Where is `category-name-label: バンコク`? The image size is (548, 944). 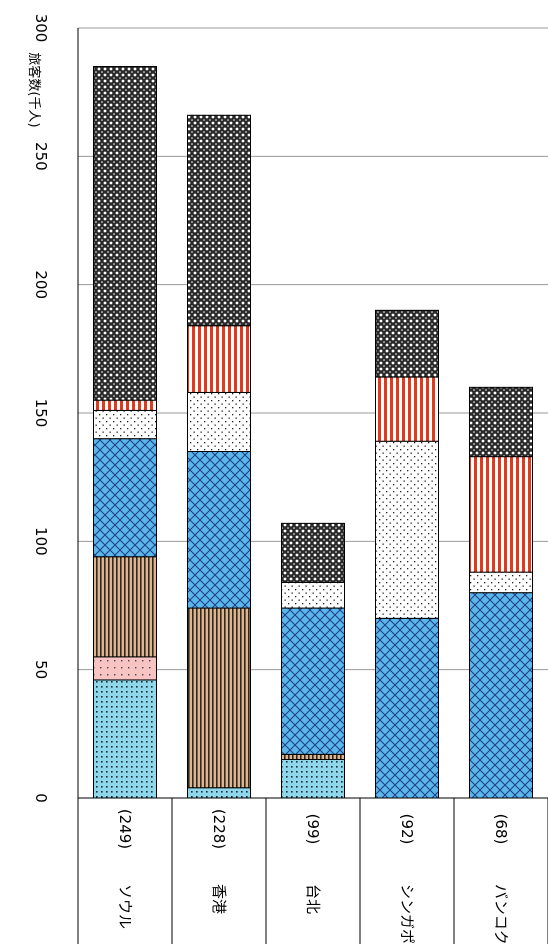 category-name-label: バンコク is located at coordinates (501, 914).